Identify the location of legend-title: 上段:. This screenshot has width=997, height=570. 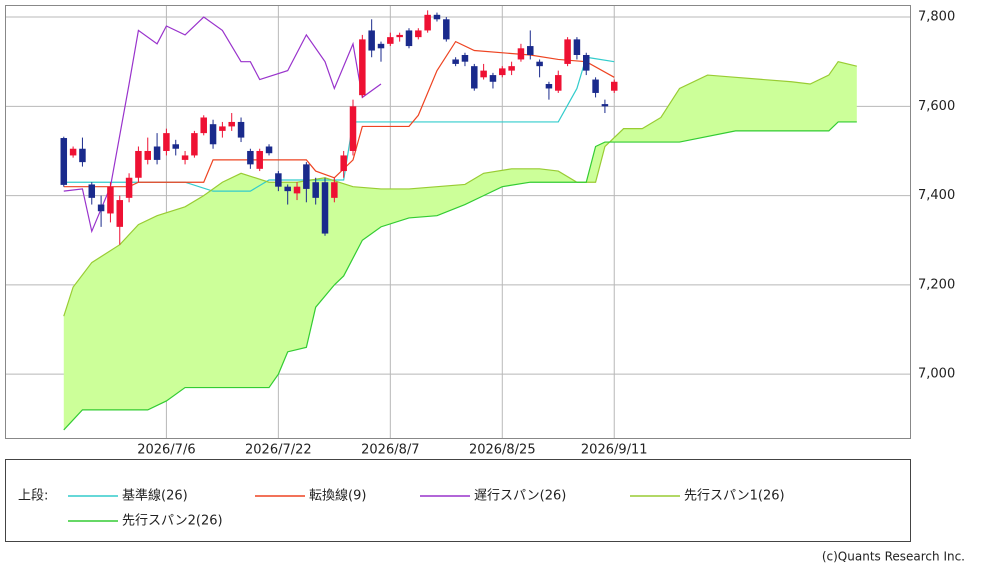
(33, 496).